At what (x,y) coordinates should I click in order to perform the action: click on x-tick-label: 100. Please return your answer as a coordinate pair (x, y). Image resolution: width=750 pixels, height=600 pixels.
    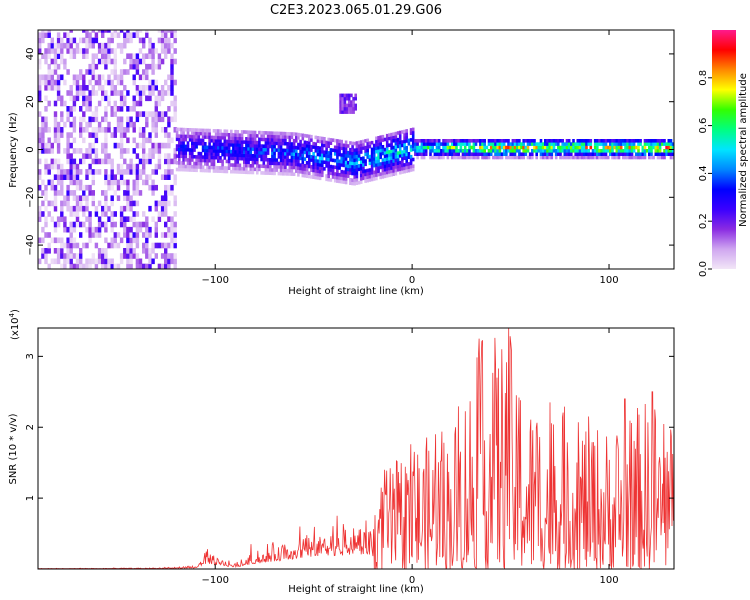
    Looking at the image, I should click on (608, 580).